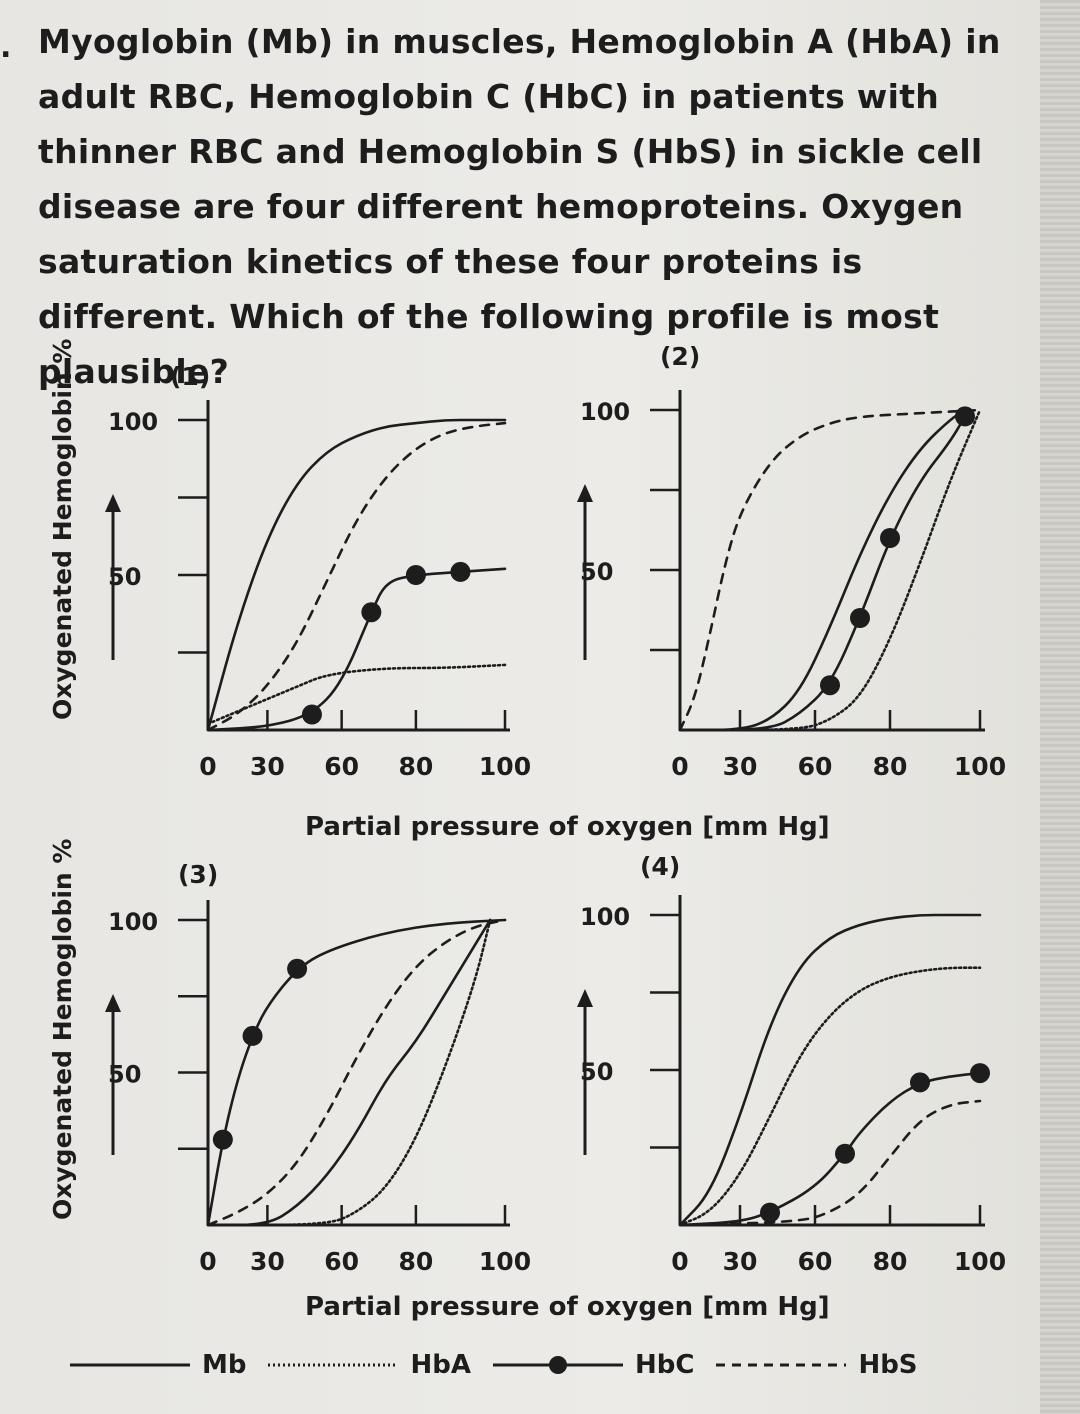  I want to click on x-axis-label-bottom: Partial pressure of oxygen [mm Hg], so click(567, 1307).